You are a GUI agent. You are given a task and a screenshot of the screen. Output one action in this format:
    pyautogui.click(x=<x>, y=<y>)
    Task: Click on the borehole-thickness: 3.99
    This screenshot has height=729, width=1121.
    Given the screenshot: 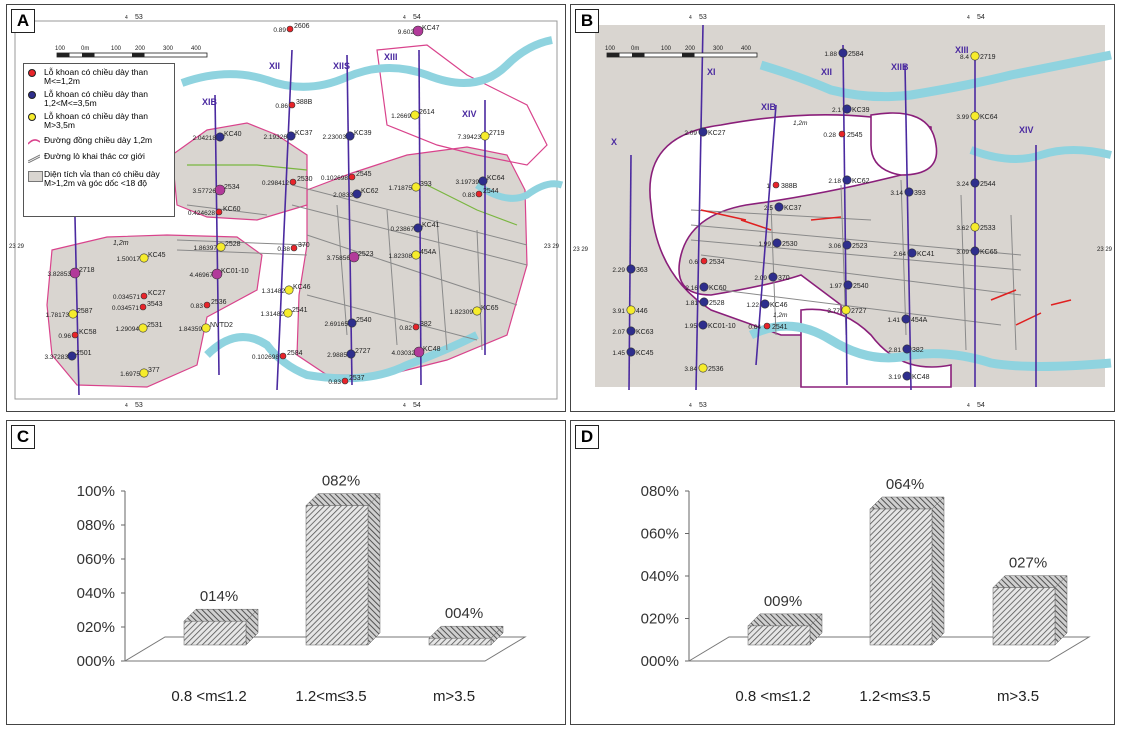 What is the action you would take?
    pyautogui.click(x=962, y=117)
    